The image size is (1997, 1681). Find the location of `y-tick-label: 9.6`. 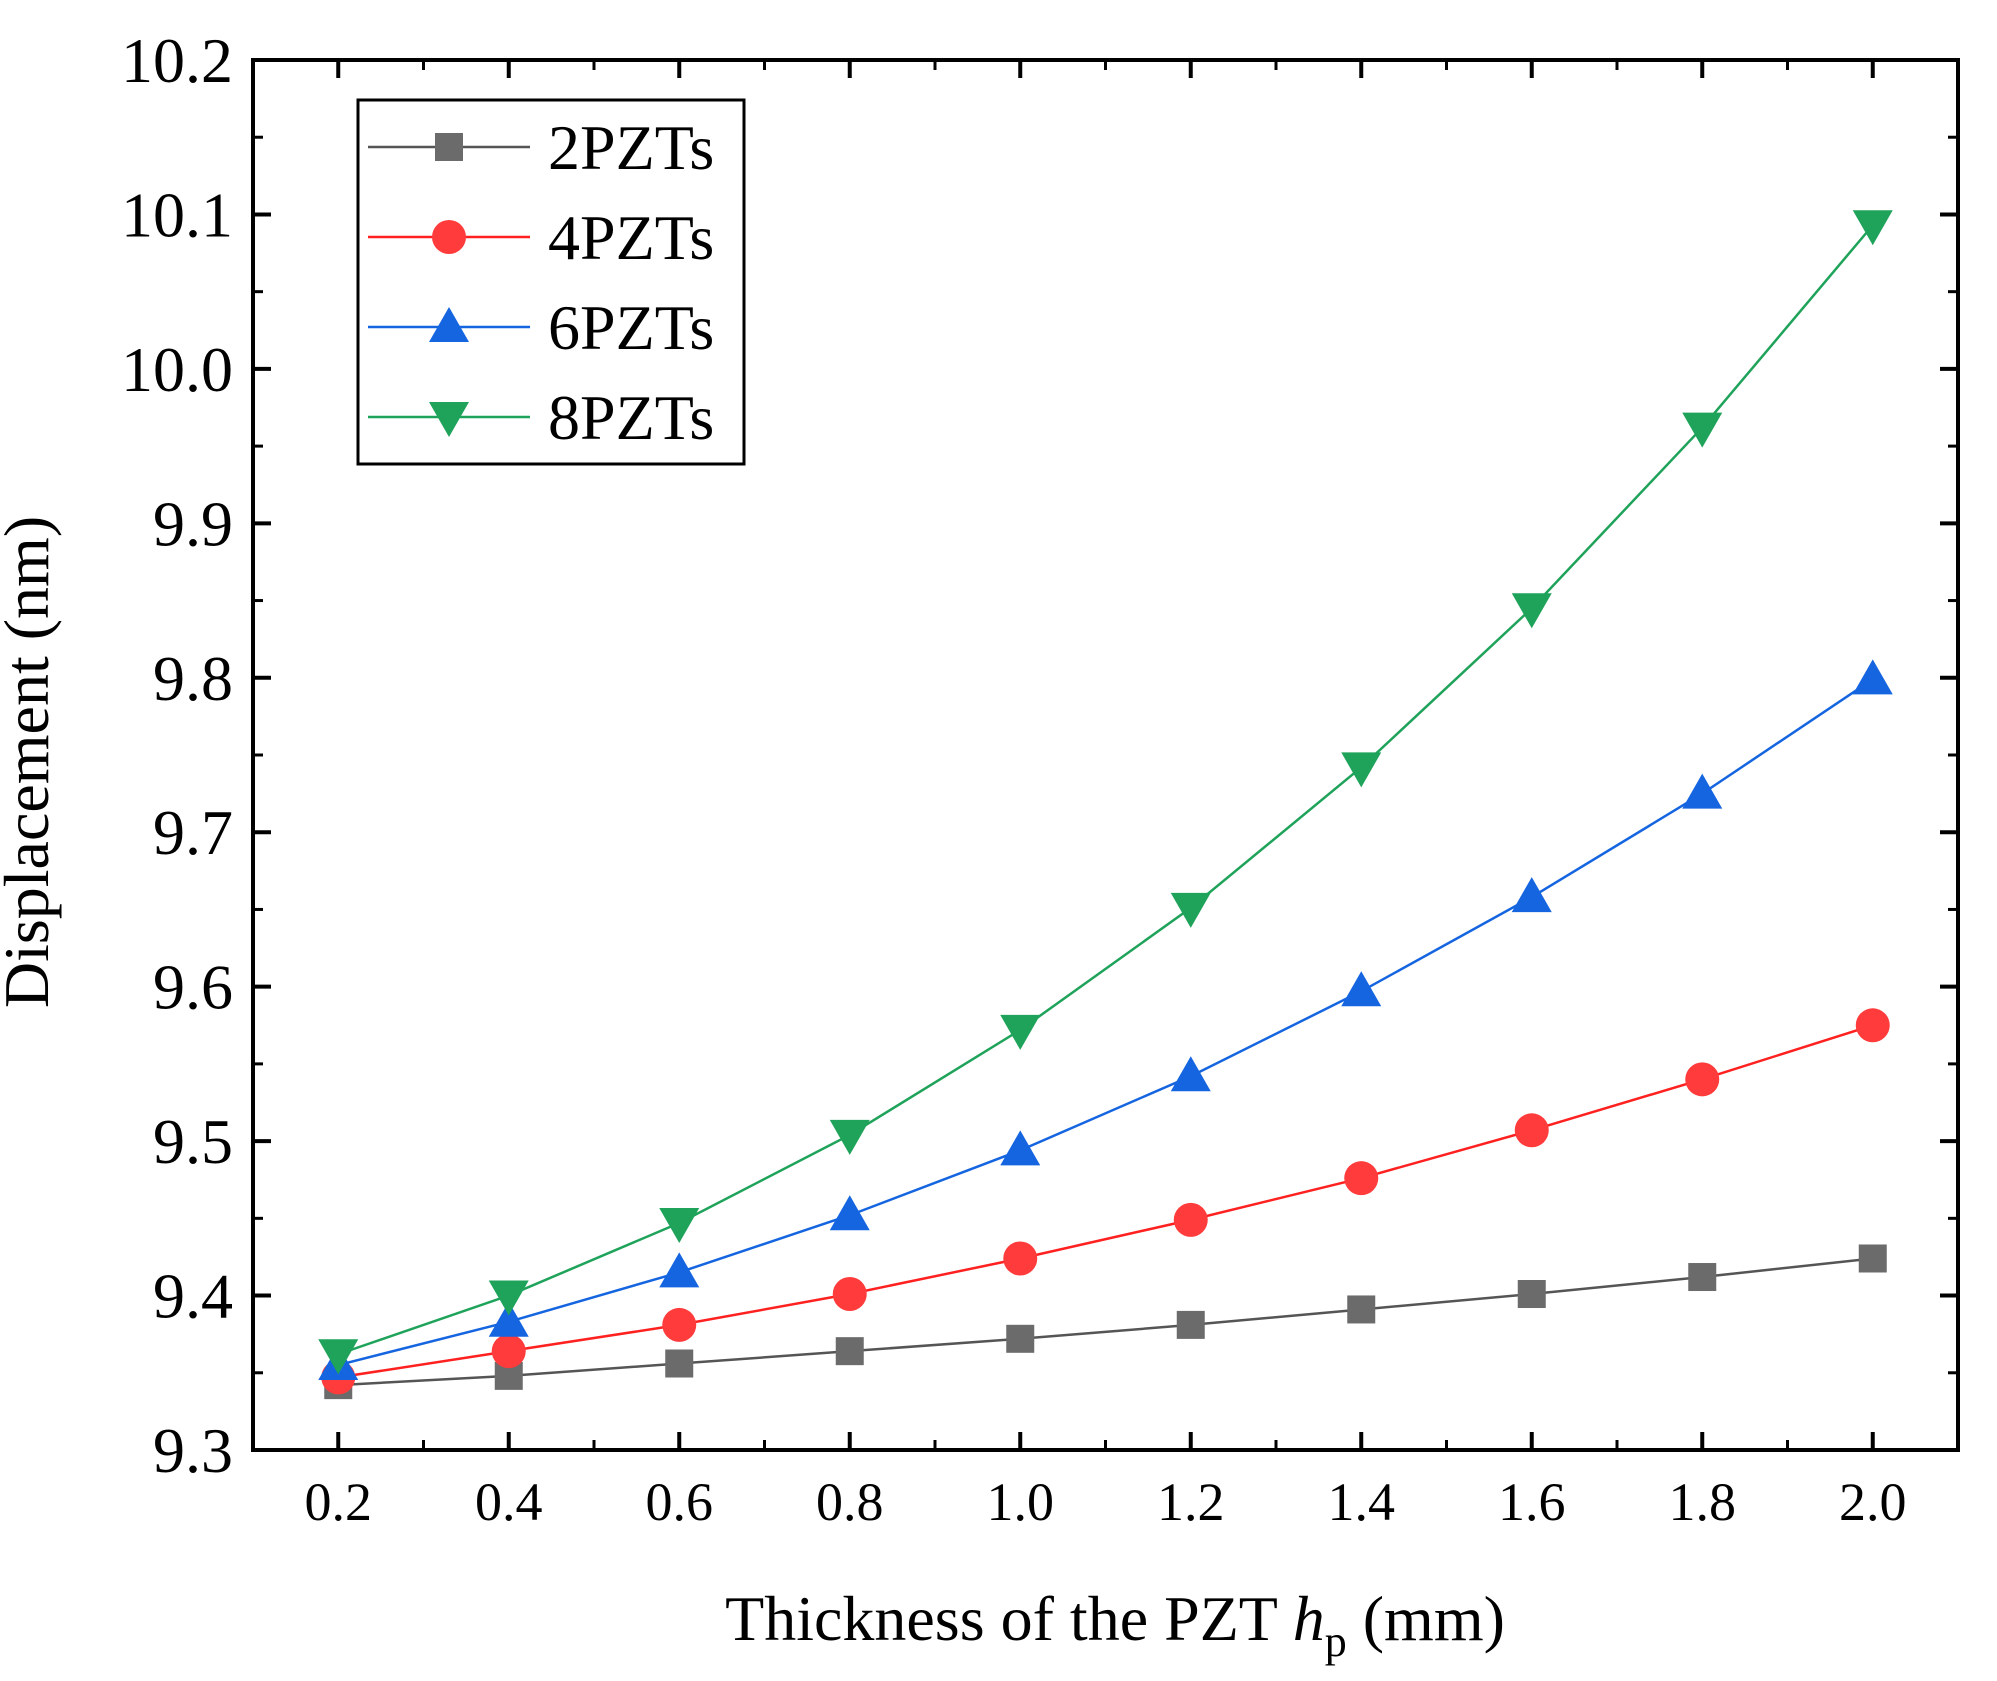

y-tick-label: 9.6 is located at coordinates (193, 987).